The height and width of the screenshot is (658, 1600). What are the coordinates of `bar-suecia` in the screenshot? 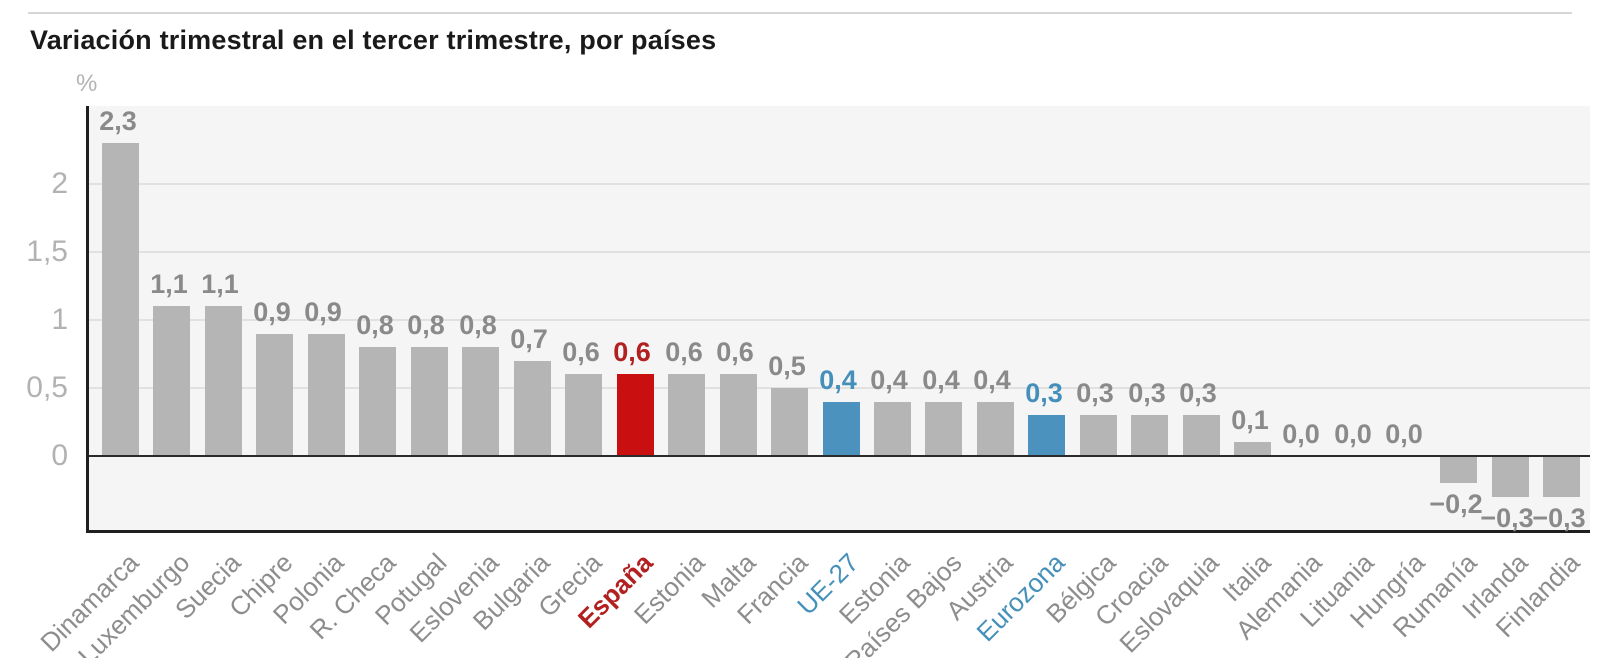 It's located at (223, 381).